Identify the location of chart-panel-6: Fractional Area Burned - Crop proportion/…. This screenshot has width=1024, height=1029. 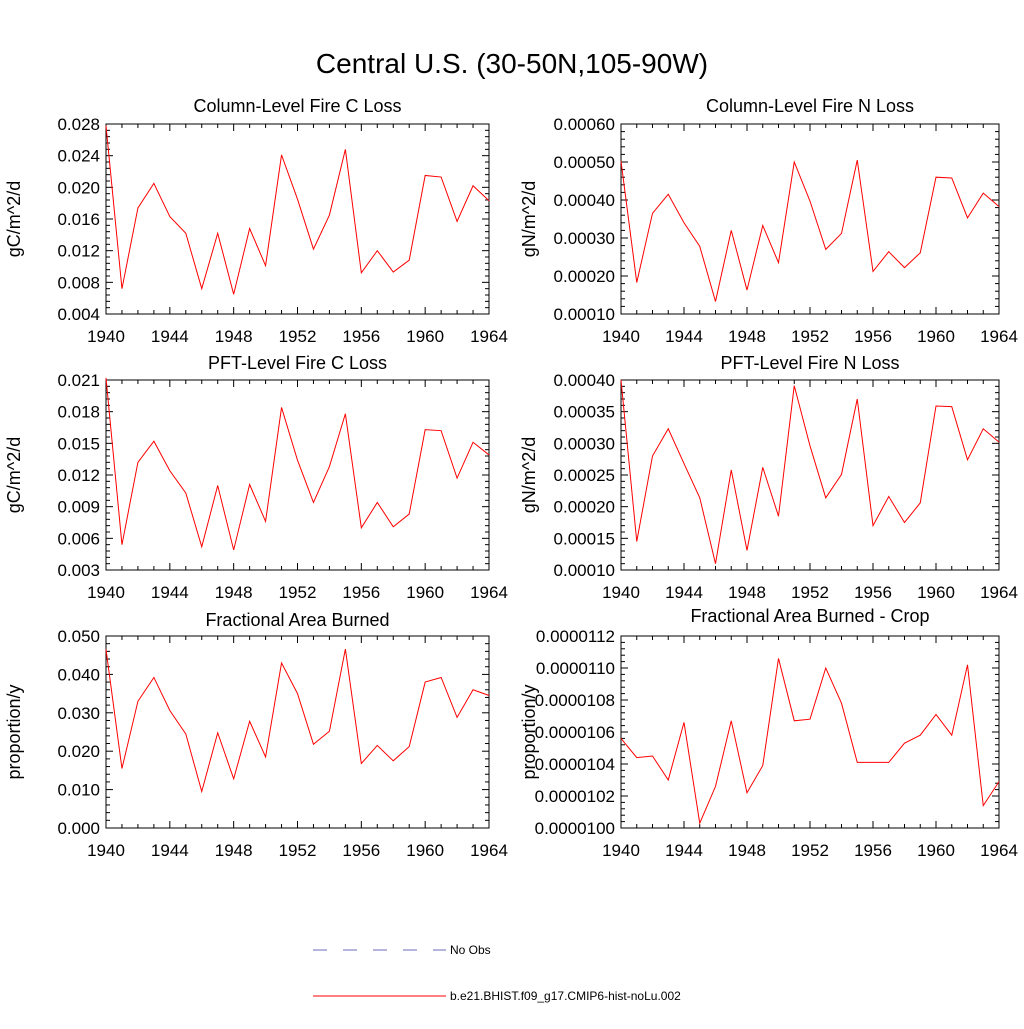
(768, 733).